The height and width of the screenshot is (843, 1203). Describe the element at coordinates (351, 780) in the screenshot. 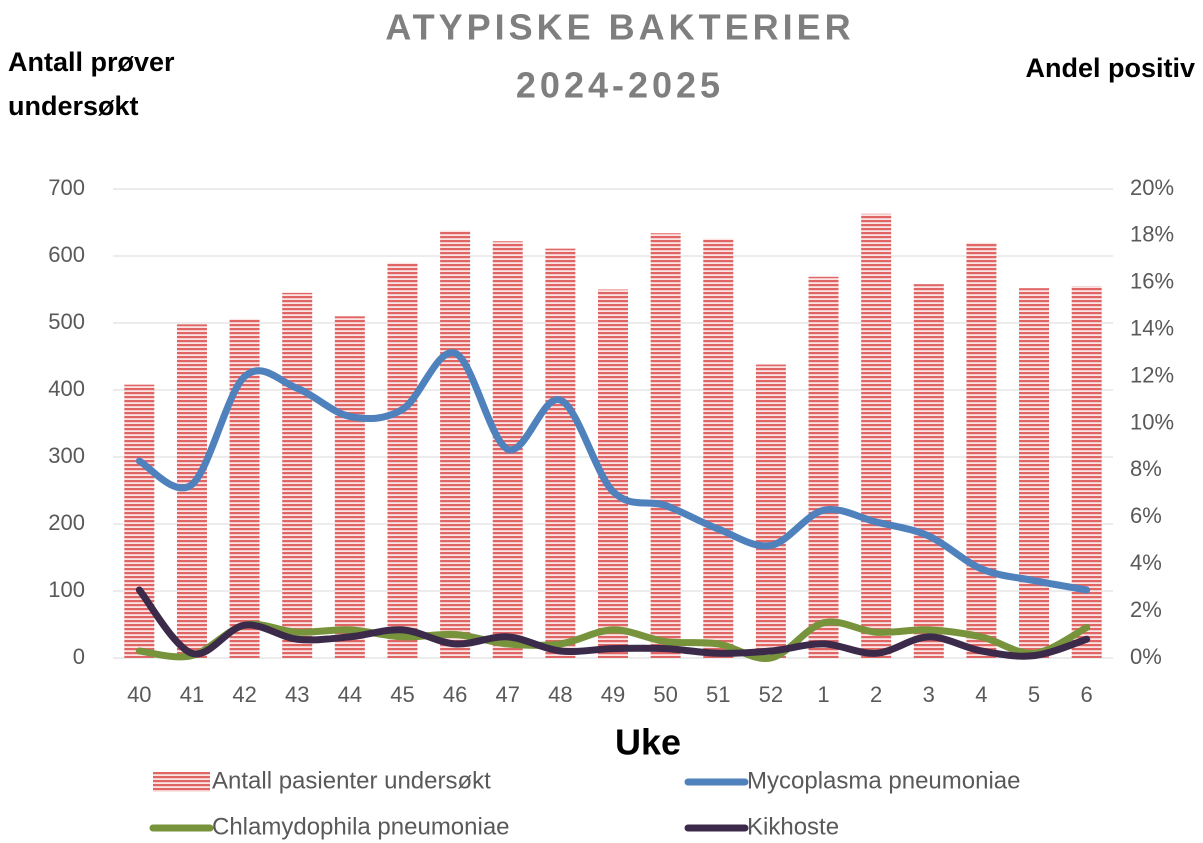

I see `legend-label: Antall pasienter undersøkt` at that location.